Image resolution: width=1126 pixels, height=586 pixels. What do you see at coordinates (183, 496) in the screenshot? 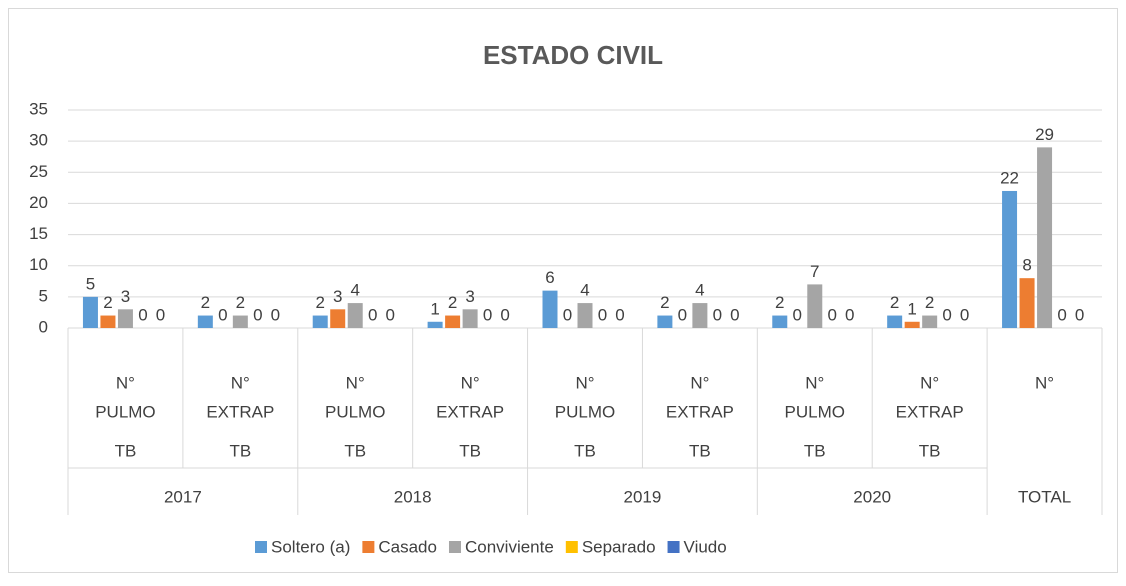
I see `group-label: 2017` at bounding box center [183, 496].